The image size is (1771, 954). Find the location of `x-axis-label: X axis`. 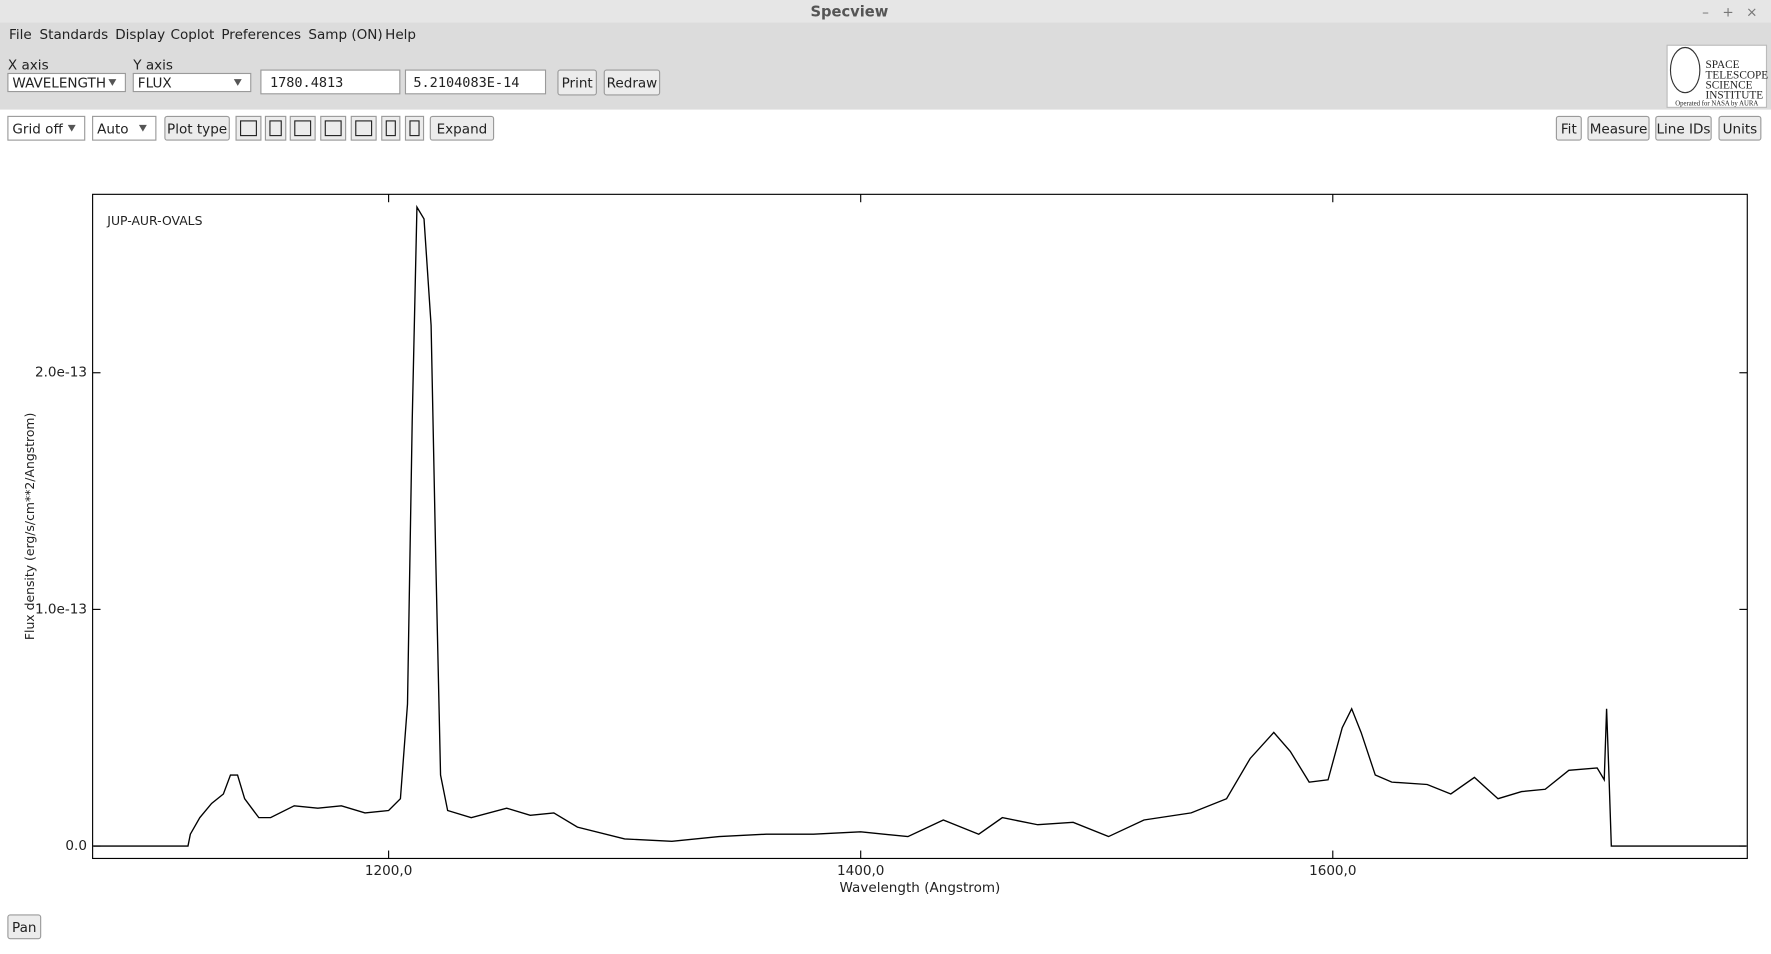

x-axis-label: X axis is located at coordinates (28, 66).